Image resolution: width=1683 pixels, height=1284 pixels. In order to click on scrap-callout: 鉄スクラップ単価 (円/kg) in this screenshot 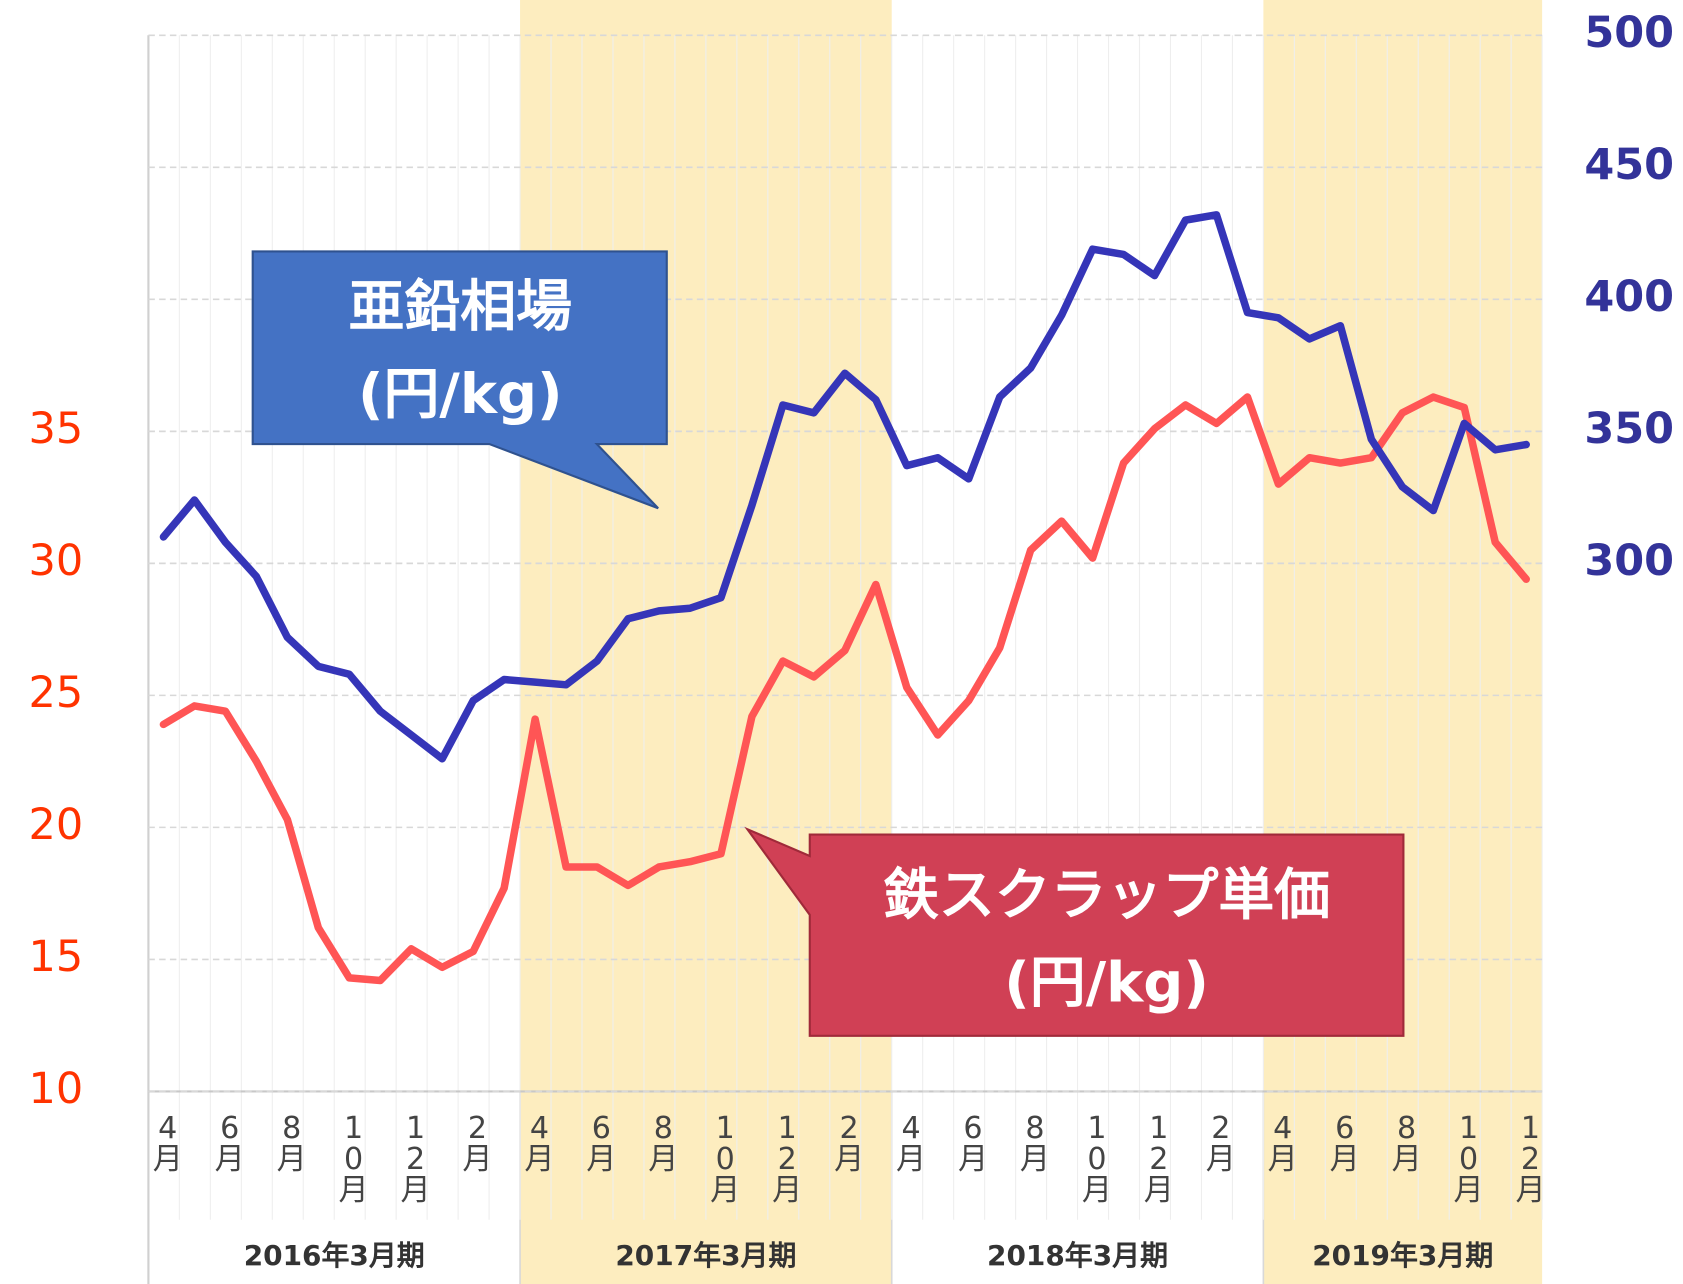, I will do `click(1074, 931)`.